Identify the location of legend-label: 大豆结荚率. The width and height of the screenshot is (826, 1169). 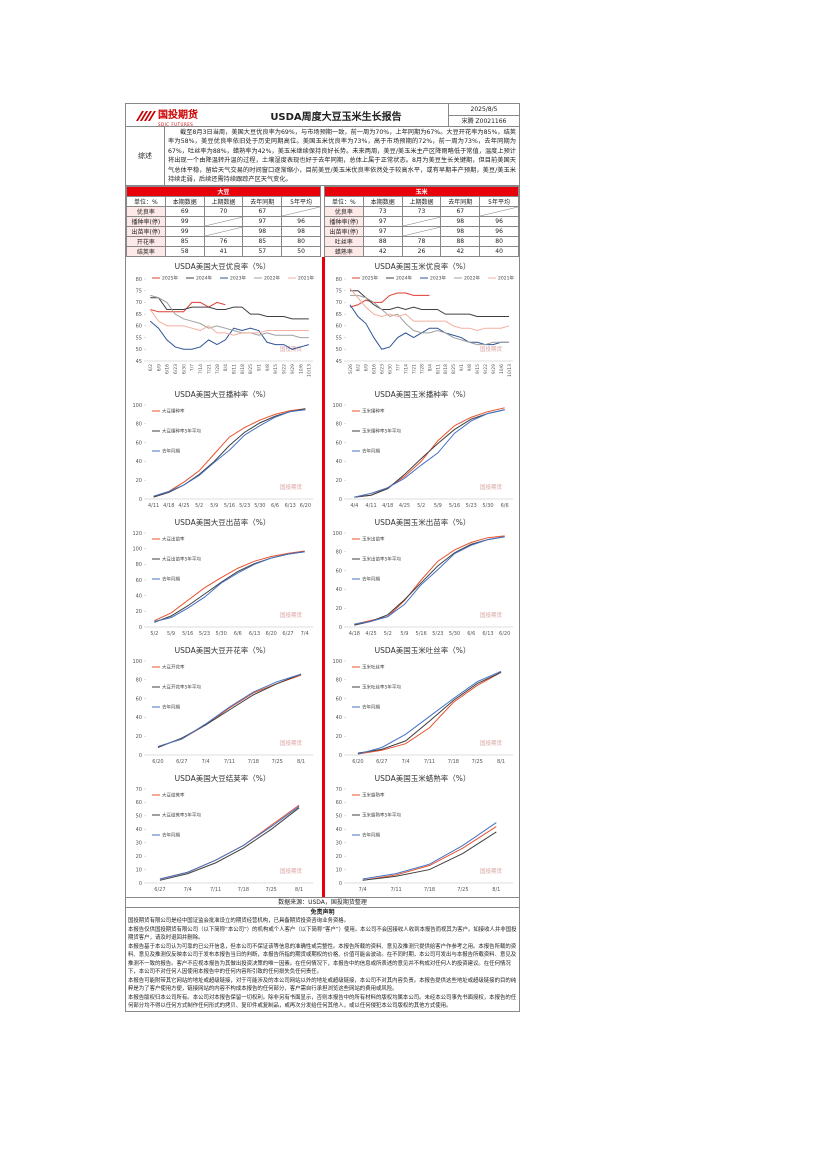
(173, 795).